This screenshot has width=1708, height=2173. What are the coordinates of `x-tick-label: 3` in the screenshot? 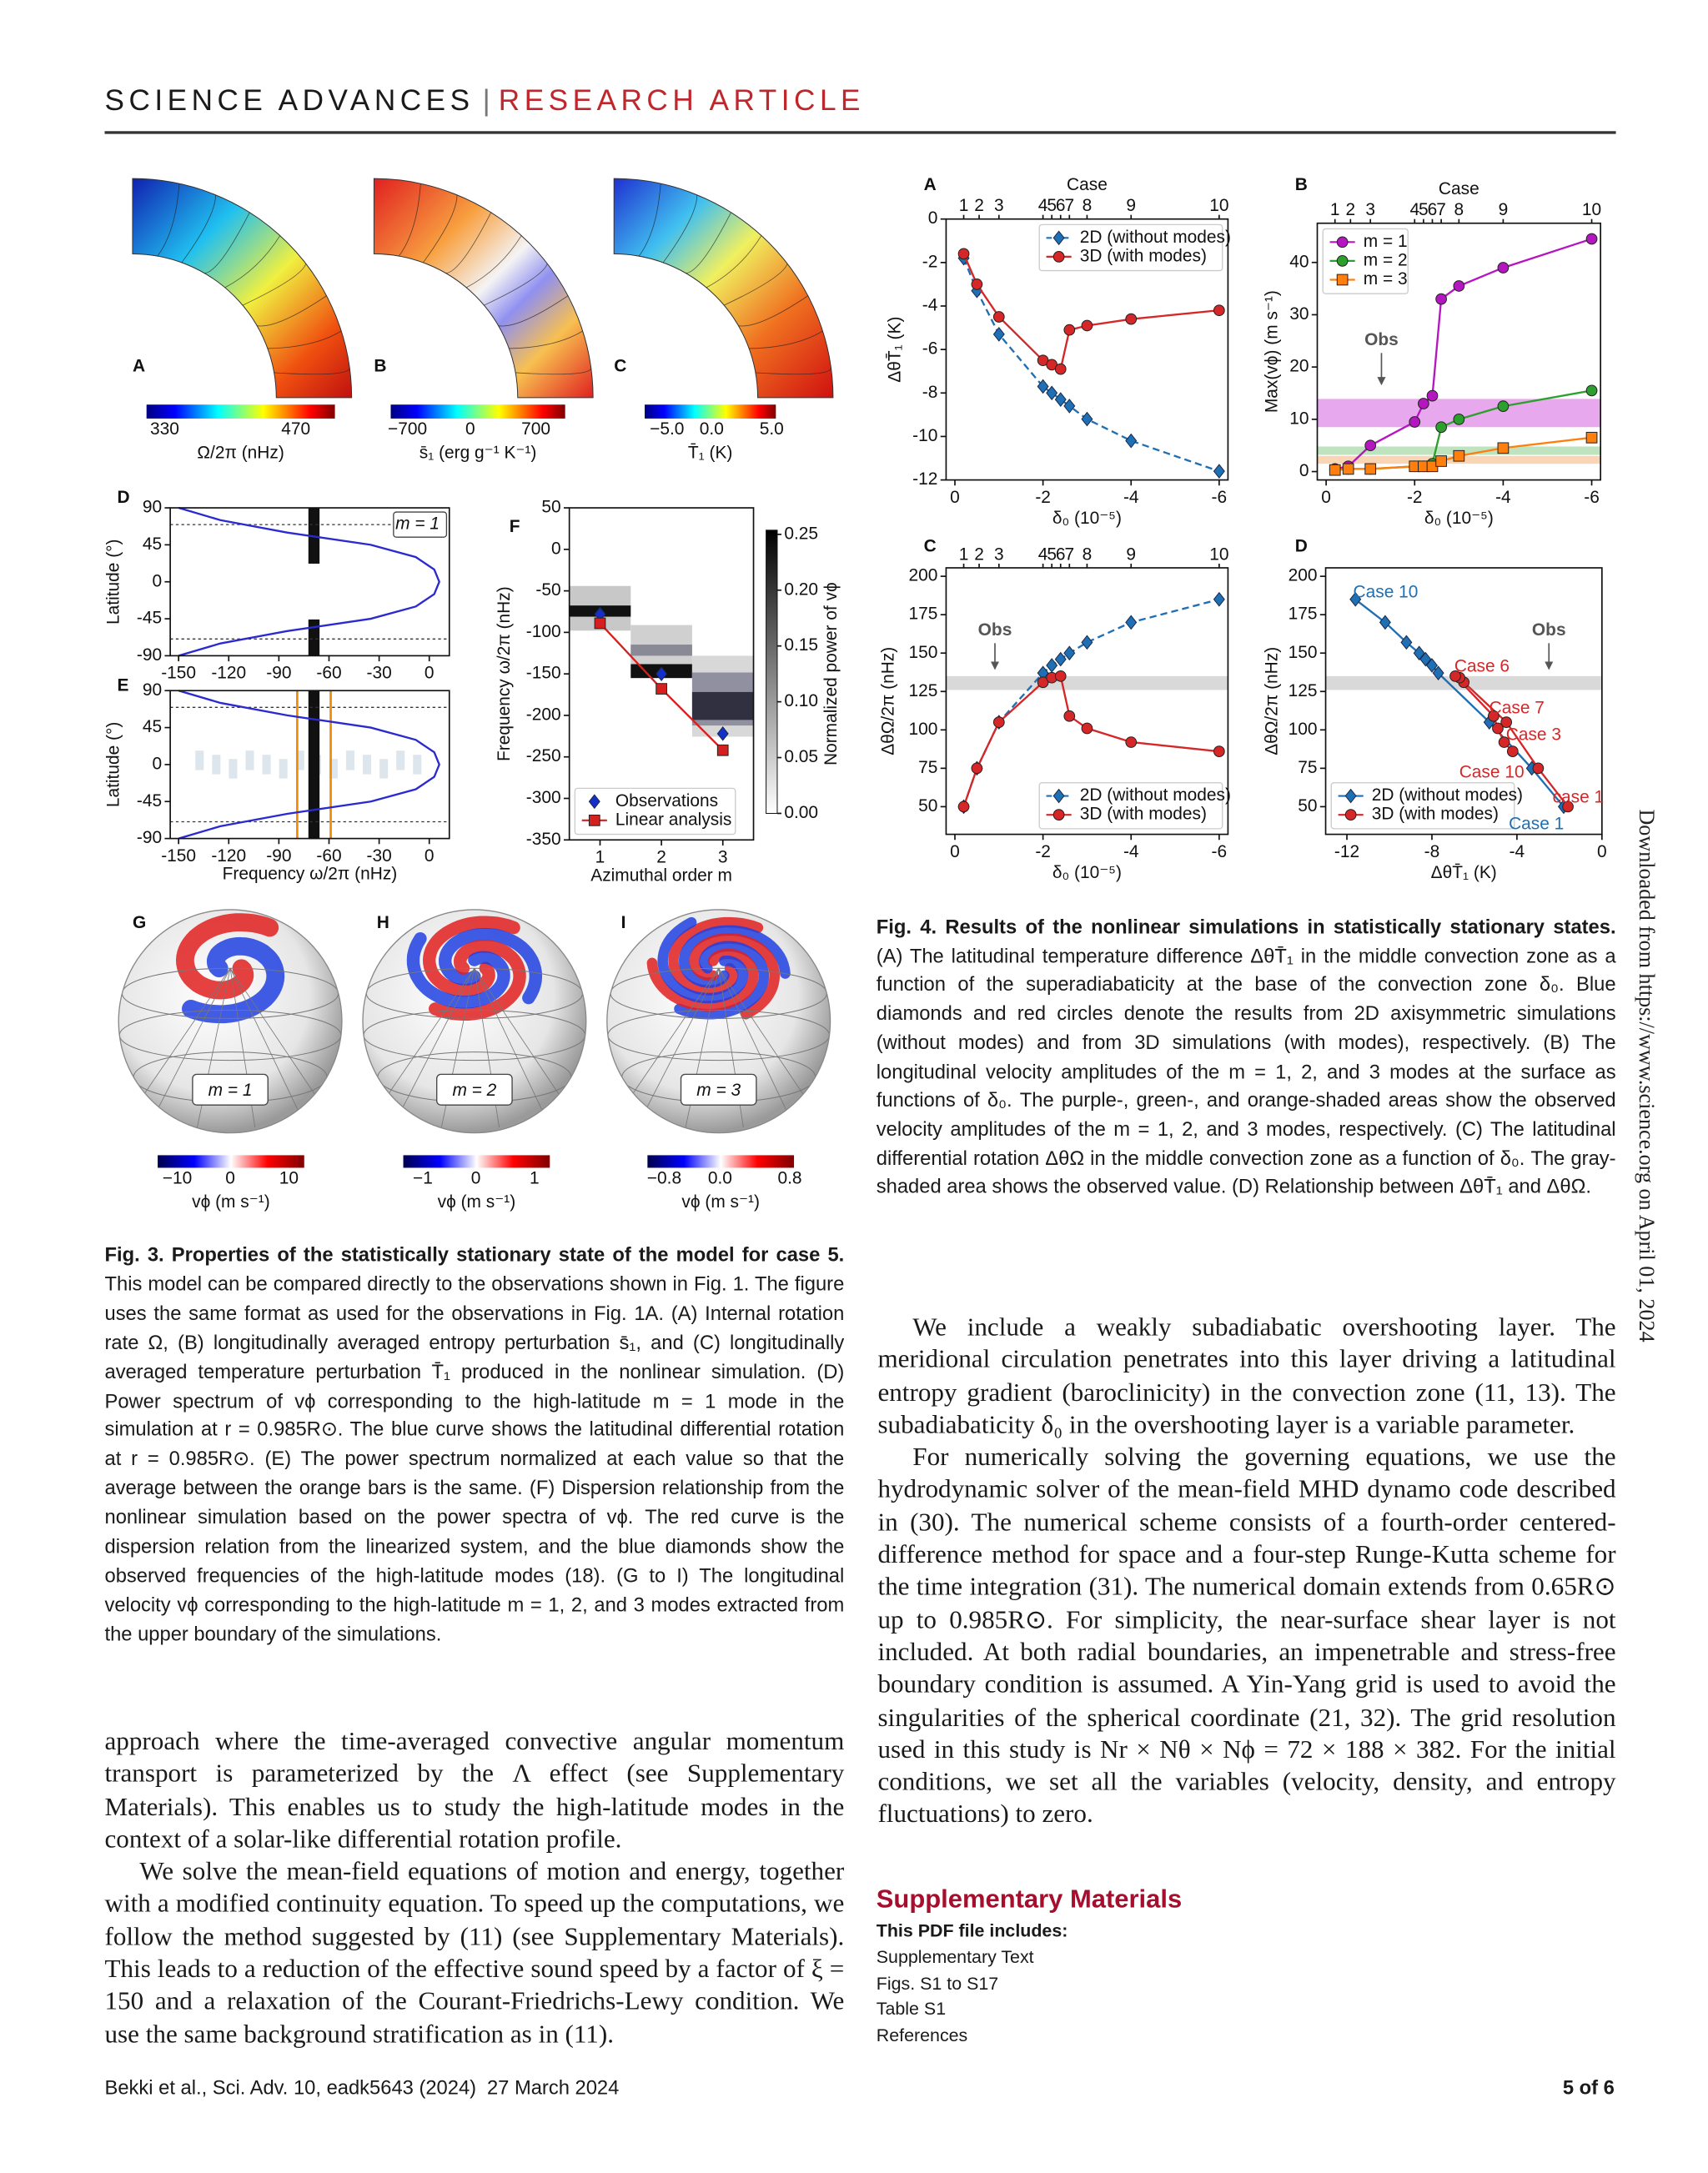 It's located at (723, 858).